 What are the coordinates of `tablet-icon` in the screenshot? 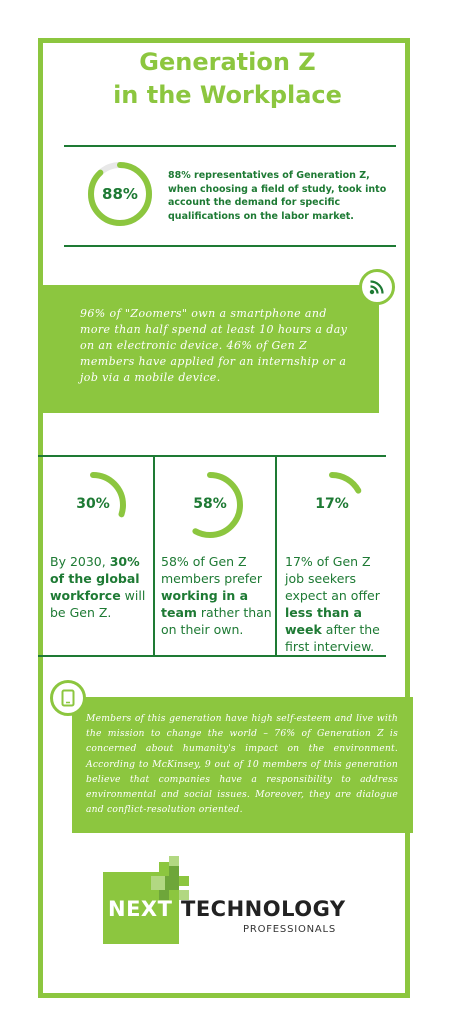 It's located at (68, 698).